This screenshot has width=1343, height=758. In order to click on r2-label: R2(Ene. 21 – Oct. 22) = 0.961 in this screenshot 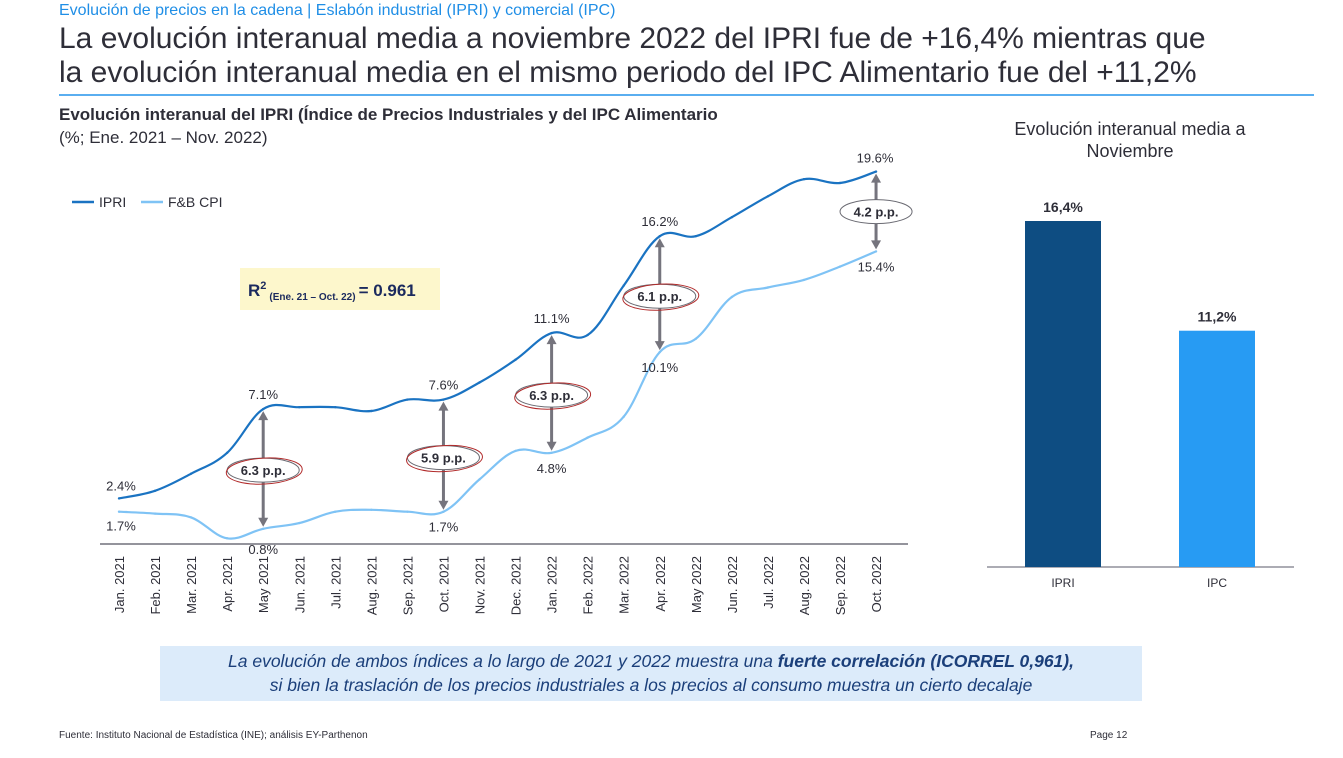, I will do `click(332, 291)`.